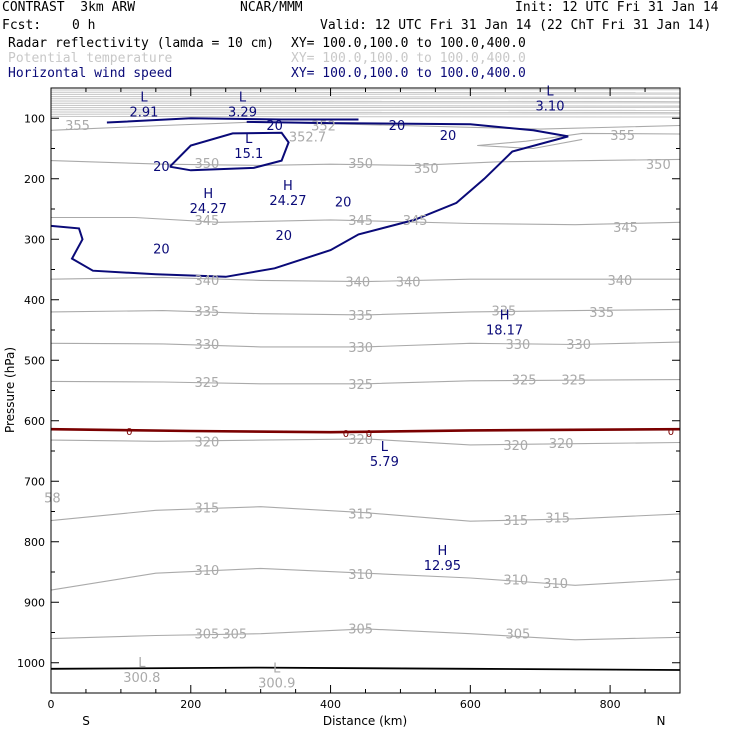  Describe the element at coordinates (34, 118) in the screenshot. I see `y-tick-label: 100` at that location.